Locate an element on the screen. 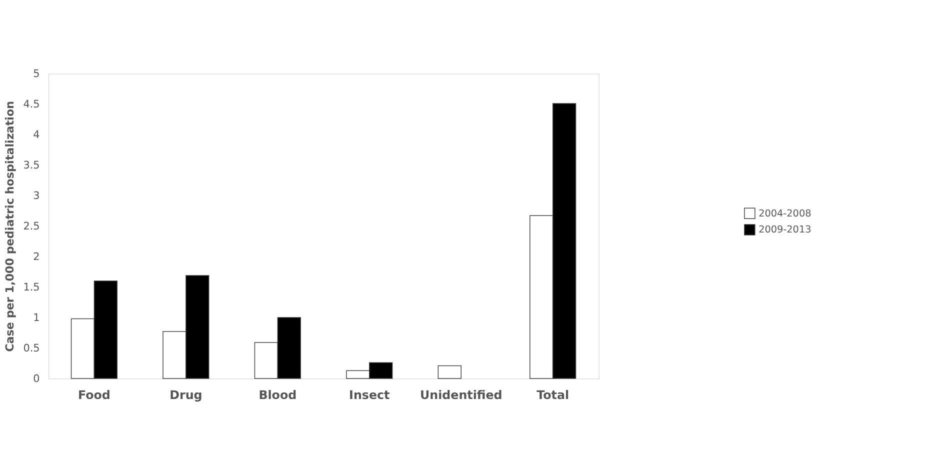  x-tick-label: Drug is located at coordinates (186, 395).